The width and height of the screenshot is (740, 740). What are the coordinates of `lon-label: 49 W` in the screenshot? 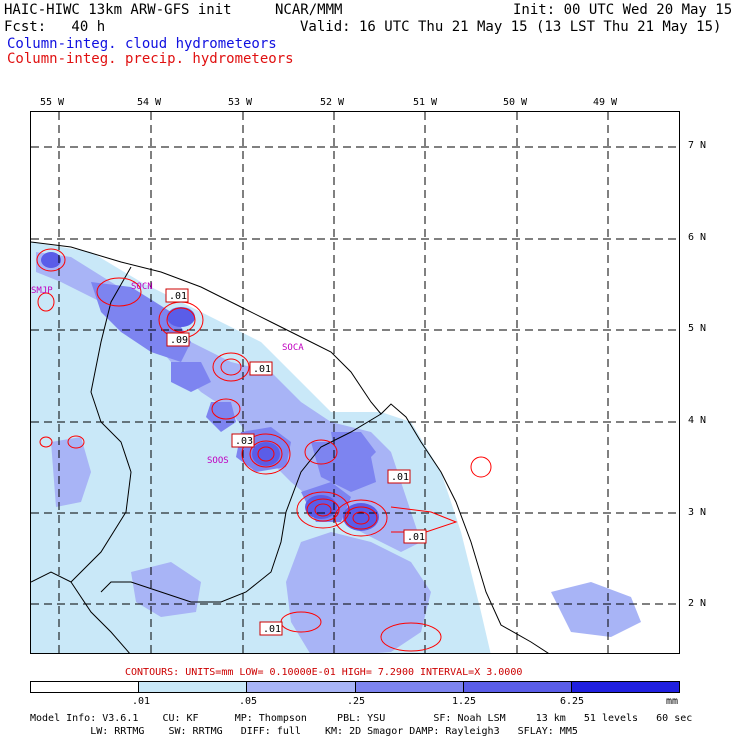 It's located at (605, 102).